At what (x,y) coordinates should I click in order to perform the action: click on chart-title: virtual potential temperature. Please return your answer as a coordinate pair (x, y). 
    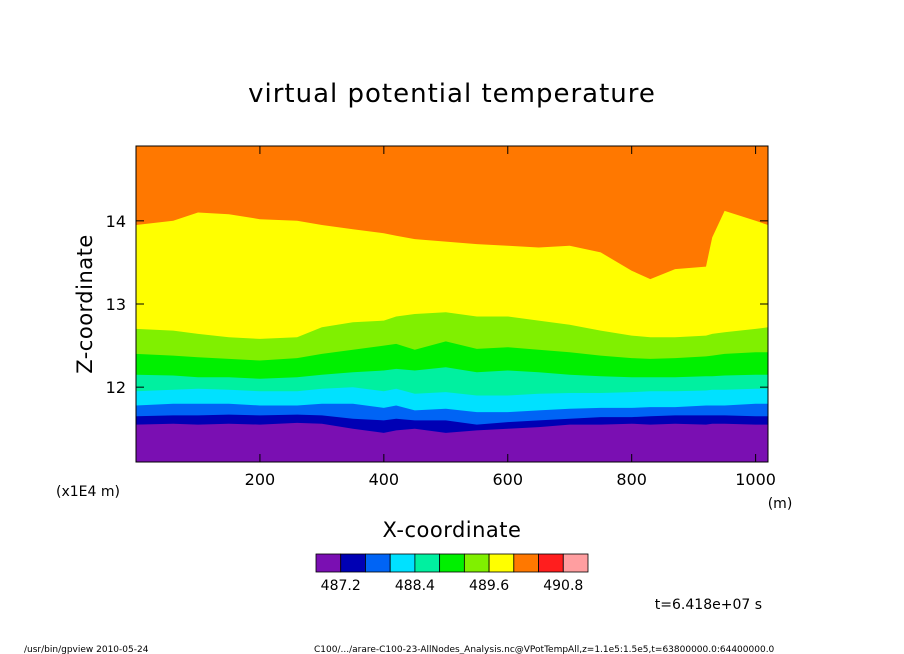
    Looking at the image, I should click on (452, 94).